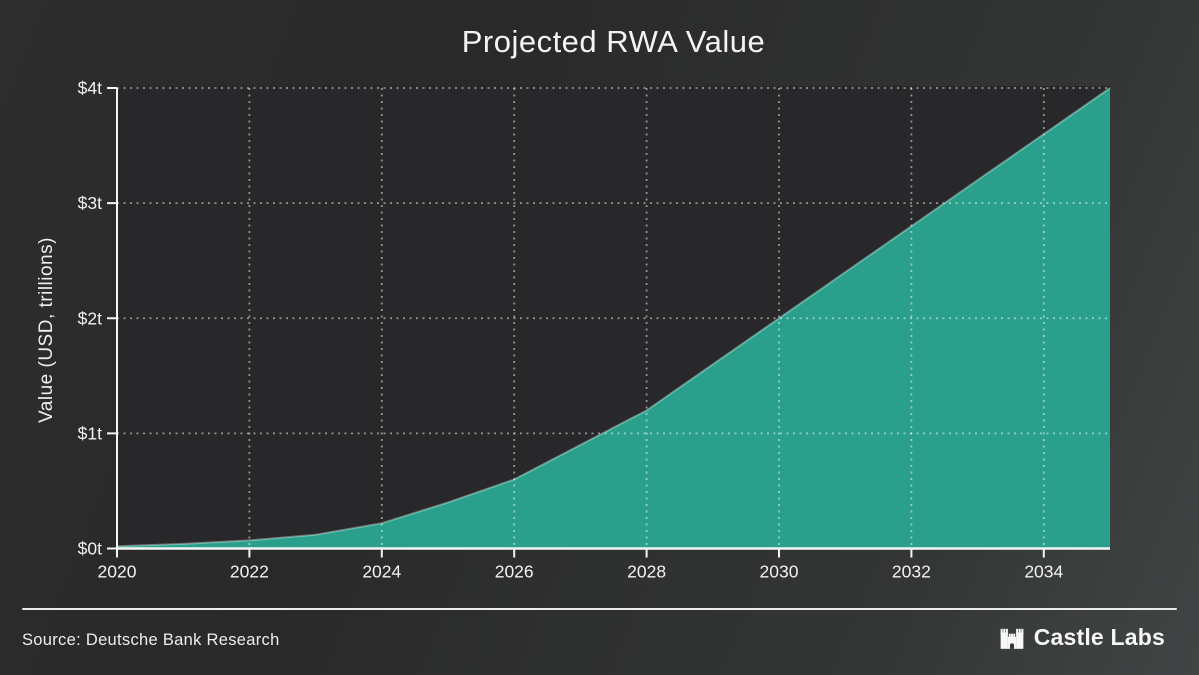  I want to click on x-tick-label: 2024, so click(381, 572).